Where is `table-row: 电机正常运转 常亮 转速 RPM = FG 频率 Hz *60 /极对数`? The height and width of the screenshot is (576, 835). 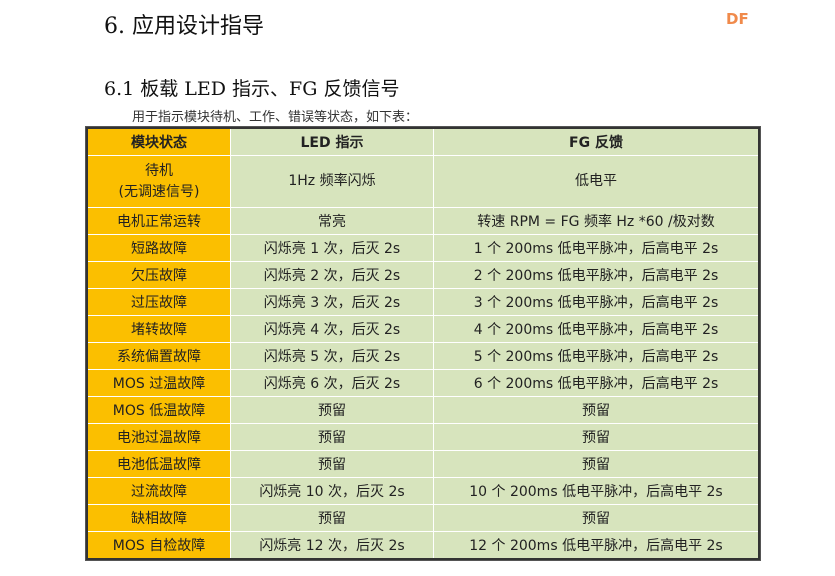
table-row: 电机正常运转 常亮 转速 RPM = FG 频率 Hz *60 /极对数 is located at coordinates (423, 221).